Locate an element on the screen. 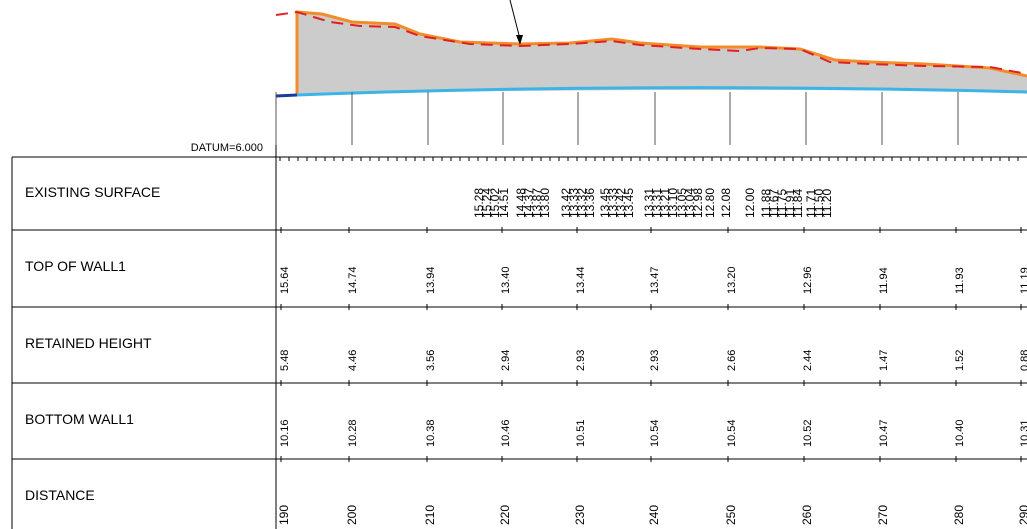  leader-arrow-line is located at coordinates (515, 20).